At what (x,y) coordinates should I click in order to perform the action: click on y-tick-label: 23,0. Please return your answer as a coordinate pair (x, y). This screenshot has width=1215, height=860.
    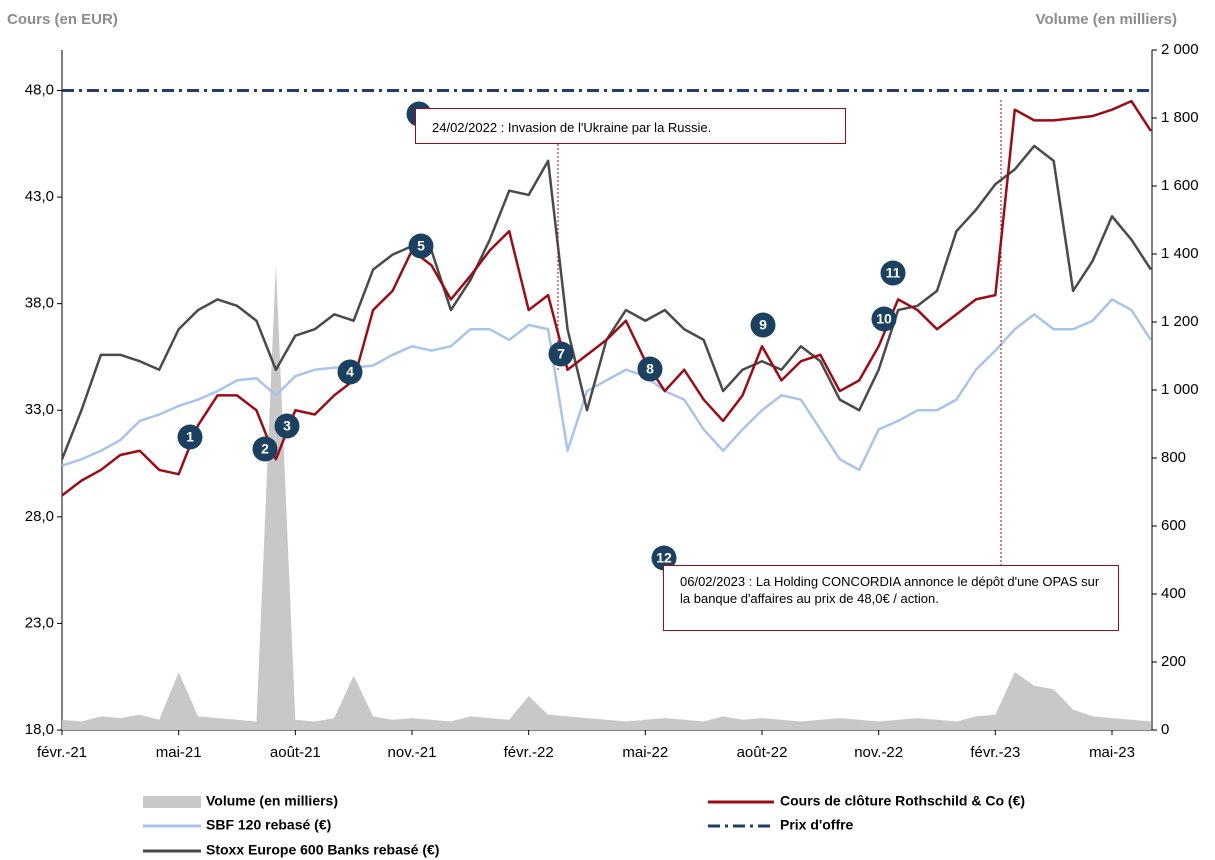
    Looking at the image, I should click on (39, 622).